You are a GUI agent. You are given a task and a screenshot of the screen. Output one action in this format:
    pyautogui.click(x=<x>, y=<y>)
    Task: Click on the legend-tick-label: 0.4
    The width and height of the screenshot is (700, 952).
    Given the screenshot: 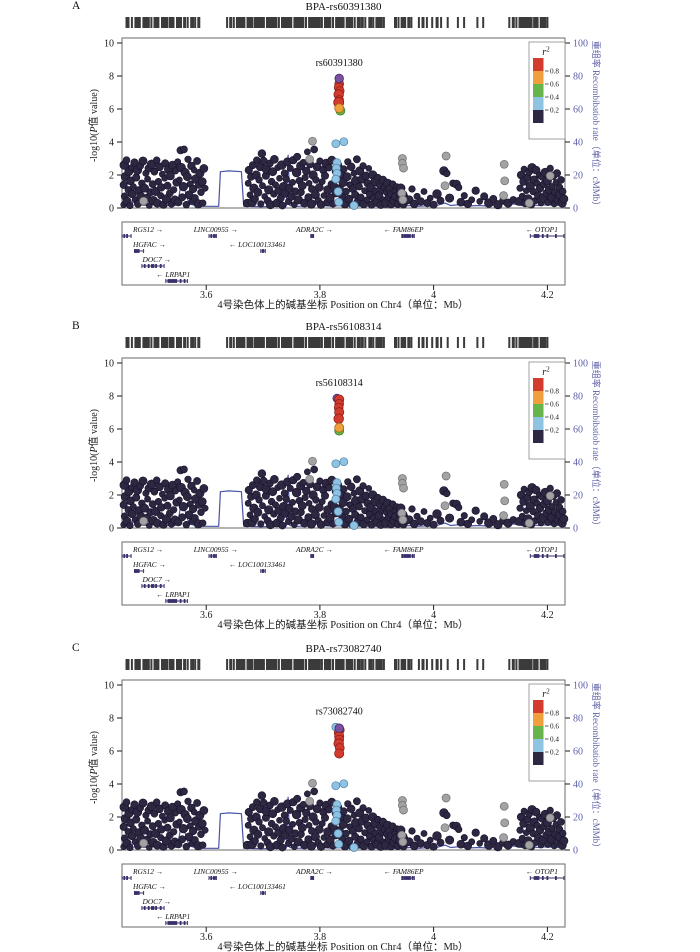 What is the action you would take?
    pyautogui.click(x=554, y=740)
    